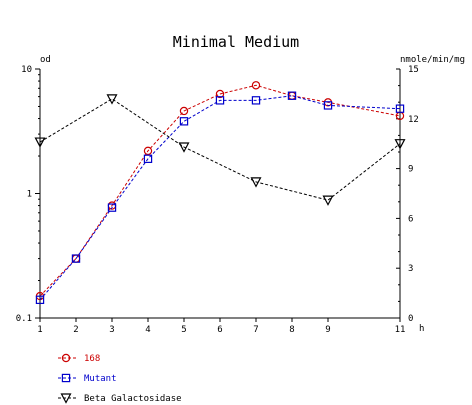 The image size is (472, 405). Describe the element at coordinates (111, 330) in the screenshot. I see `x-tick-label: 3` at that location.